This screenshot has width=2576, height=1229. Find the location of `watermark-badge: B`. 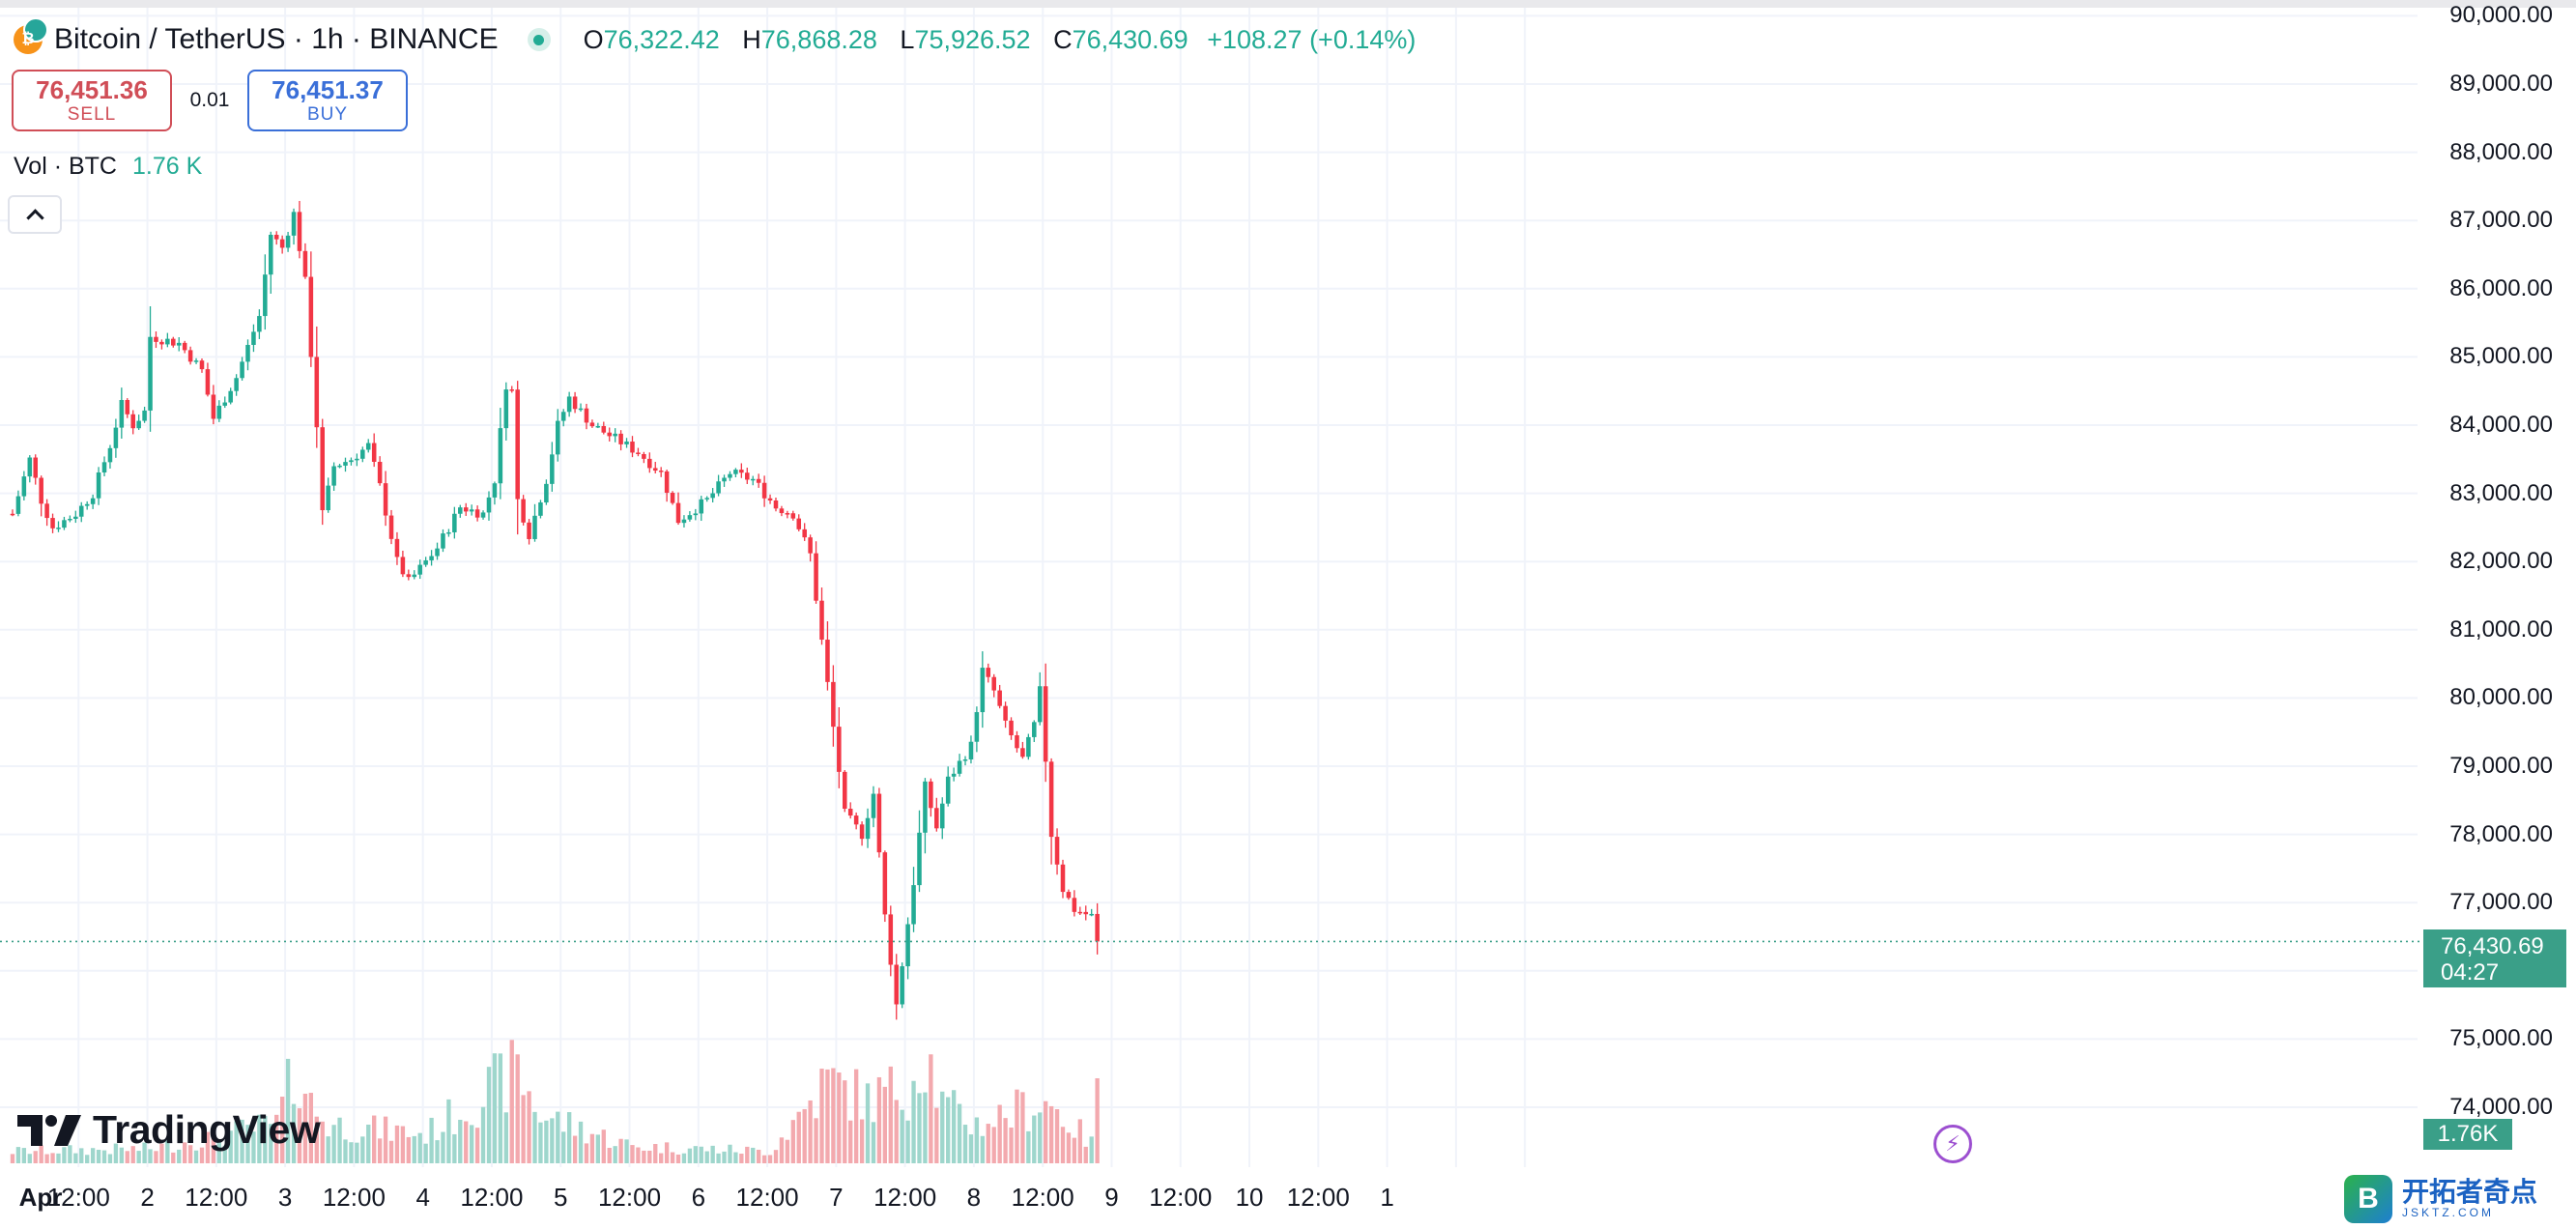

watermark-badge: B is located at coordinates (2368, 1199).